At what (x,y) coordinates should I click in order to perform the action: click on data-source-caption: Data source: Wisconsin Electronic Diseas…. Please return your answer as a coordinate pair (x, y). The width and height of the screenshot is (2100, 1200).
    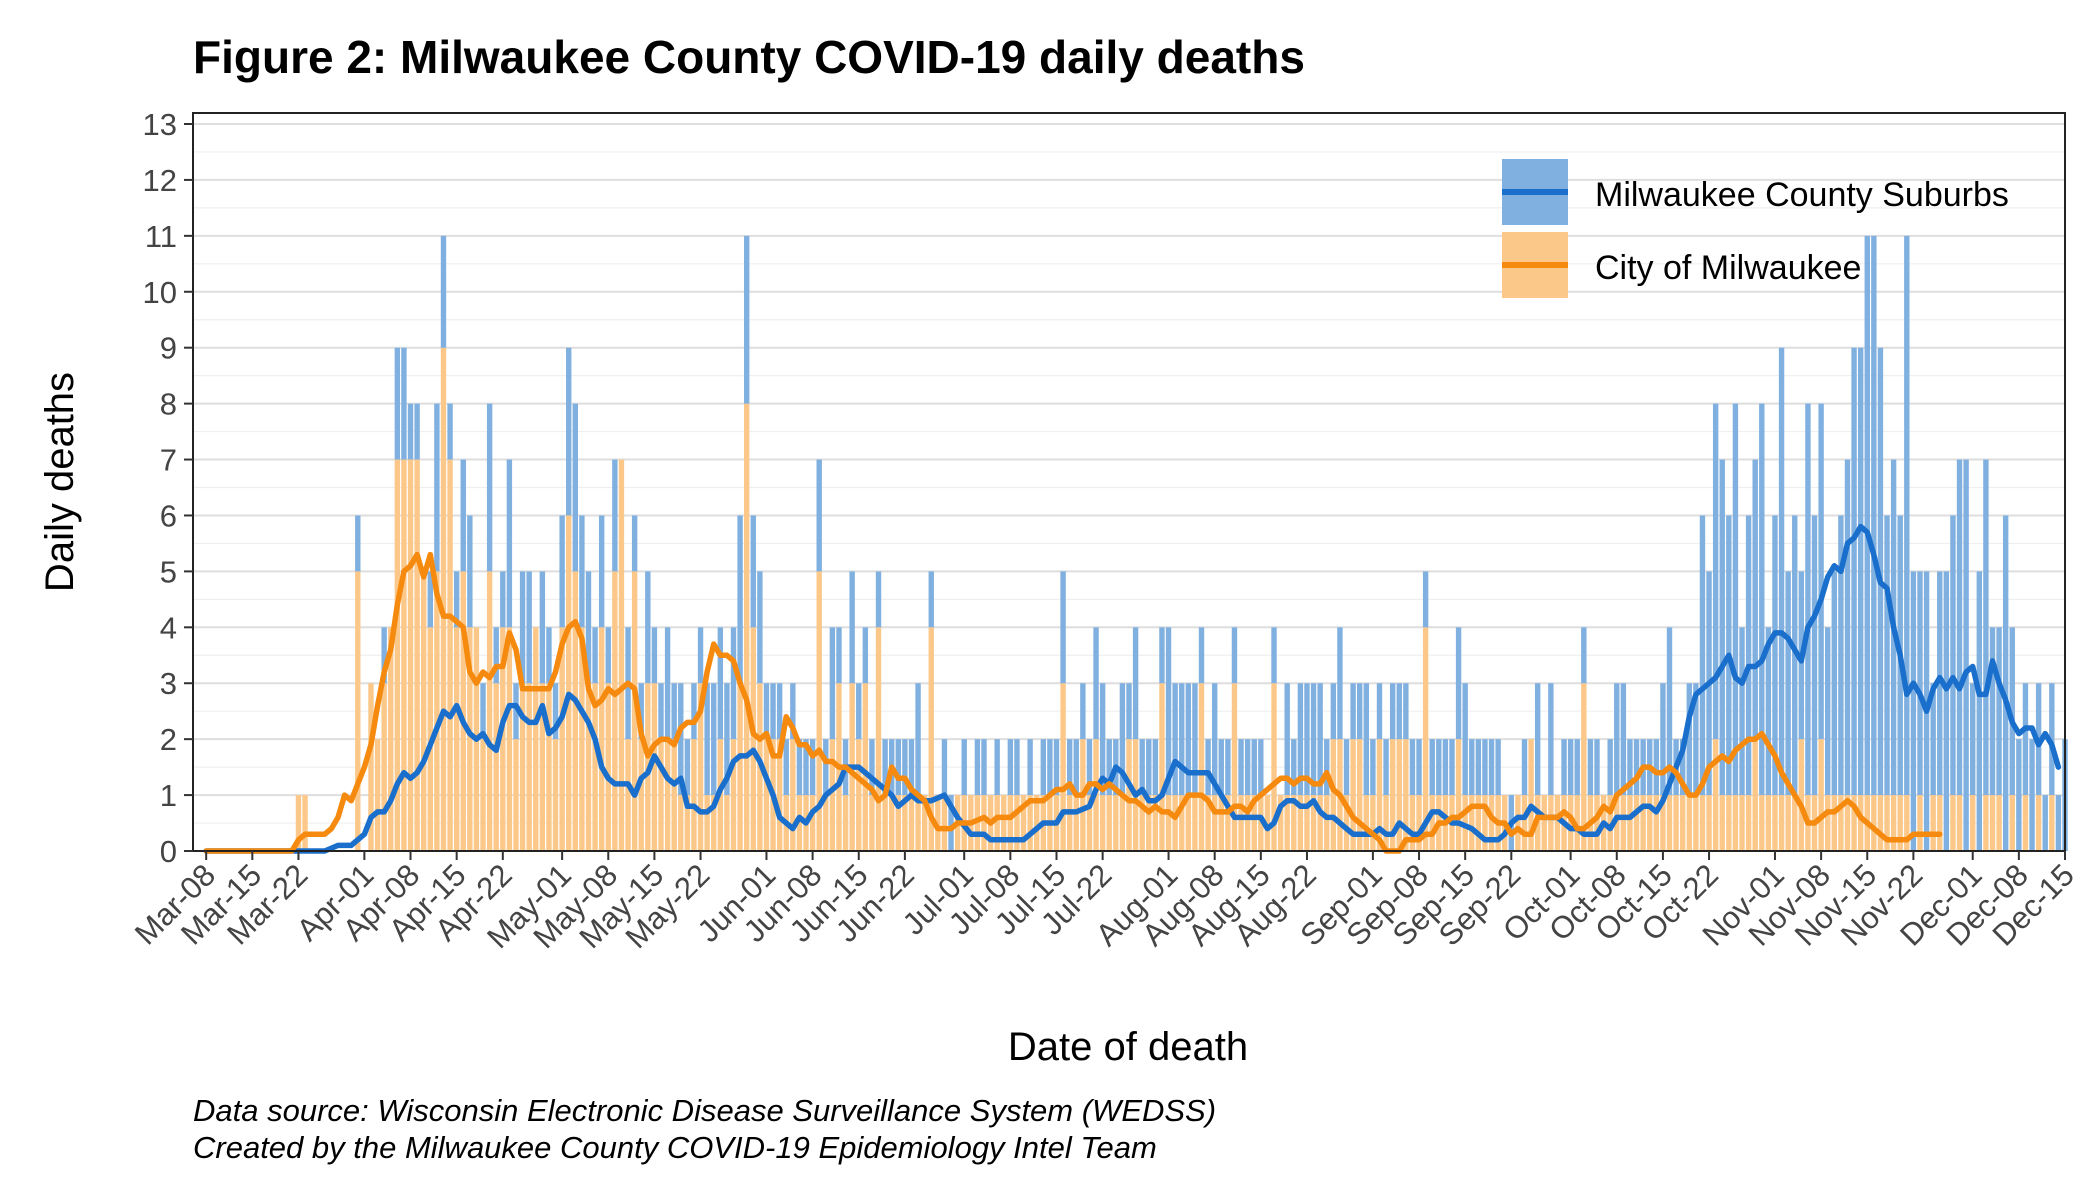
    Looking at the image, I should click on (705, 1110).